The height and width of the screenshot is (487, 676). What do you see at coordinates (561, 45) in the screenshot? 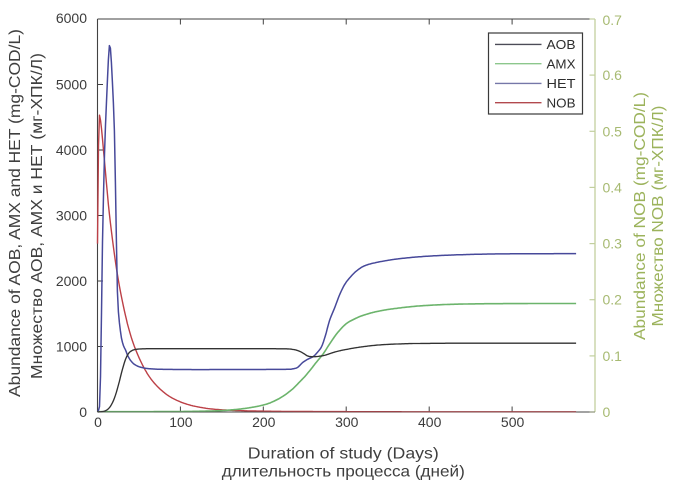
I see `svg-text: AOB` at bounding box center [561, 45].